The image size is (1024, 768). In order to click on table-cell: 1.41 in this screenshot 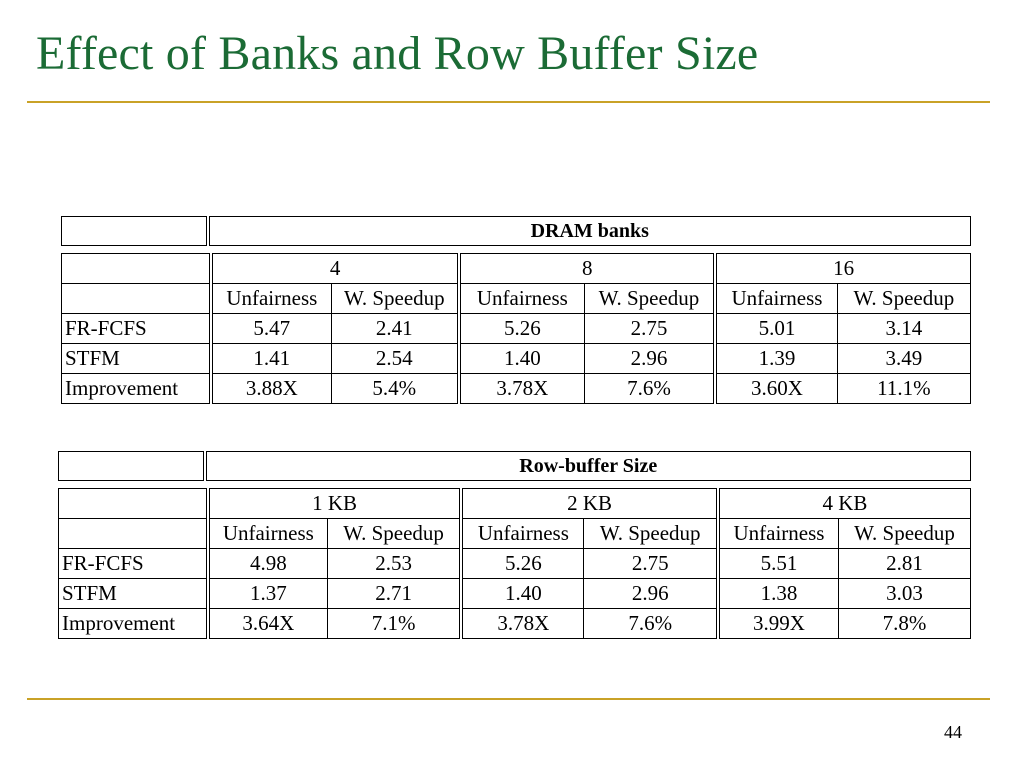, I will do `click(270, 358)`.